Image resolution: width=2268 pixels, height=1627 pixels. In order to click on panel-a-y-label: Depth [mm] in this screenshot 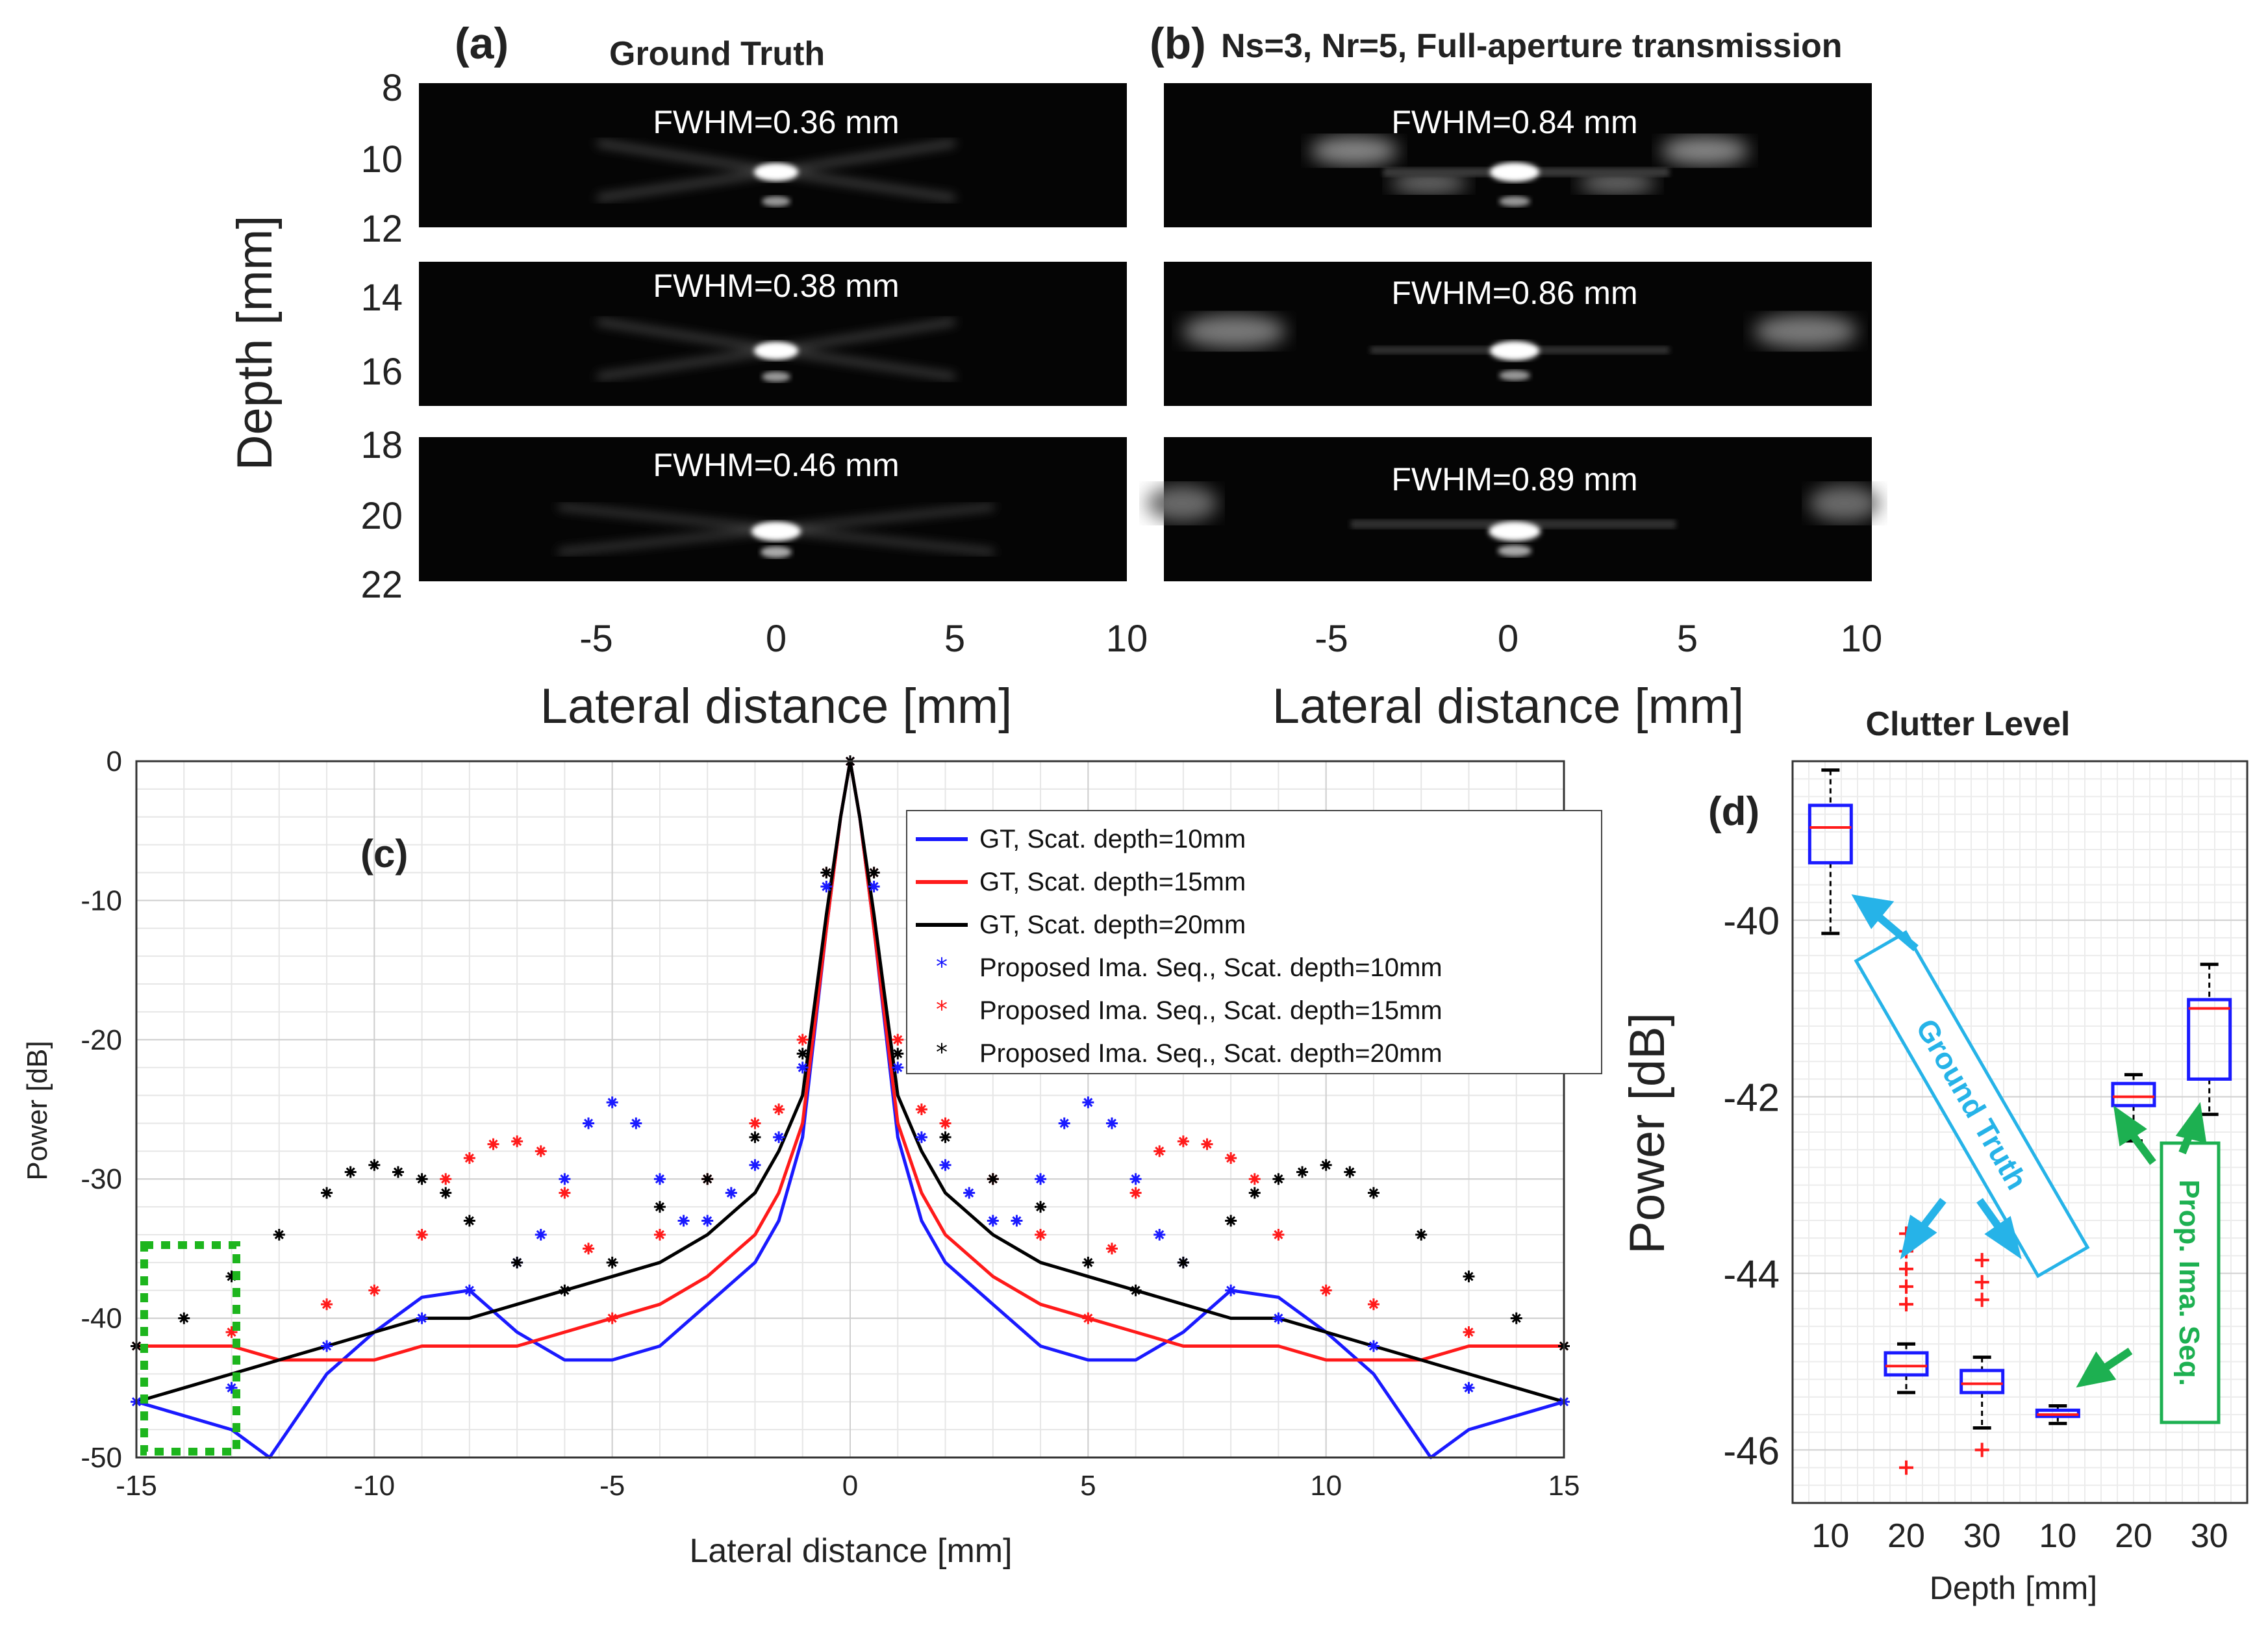, I will do `click(255, 343)`.